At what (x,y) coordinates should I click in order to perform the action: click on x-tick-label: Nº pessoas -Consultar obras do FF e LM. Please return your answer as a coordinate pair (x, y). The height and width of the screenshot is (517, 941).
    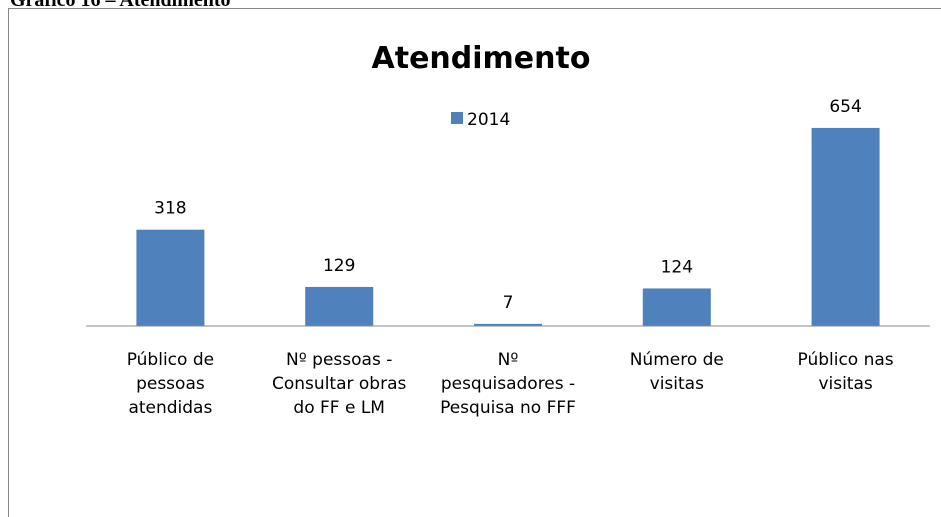
    Looking at the image, I should click on (339, 384).